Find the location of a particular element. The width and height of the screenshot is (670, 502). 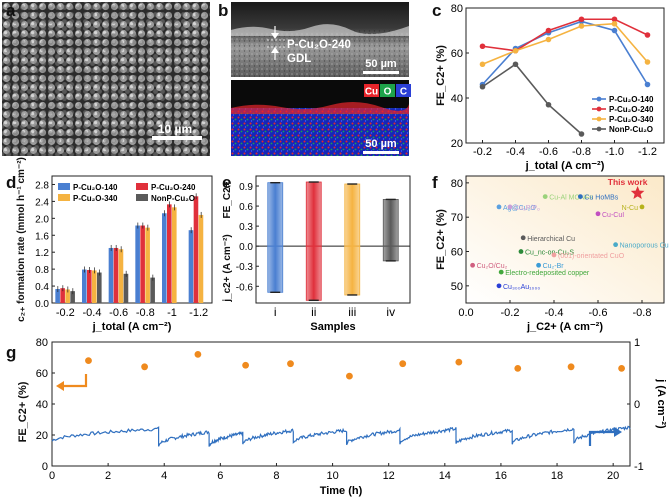

point-label-cu-o-cu: Cu₂O/Cu₂ is located at coordinates (492, 266).